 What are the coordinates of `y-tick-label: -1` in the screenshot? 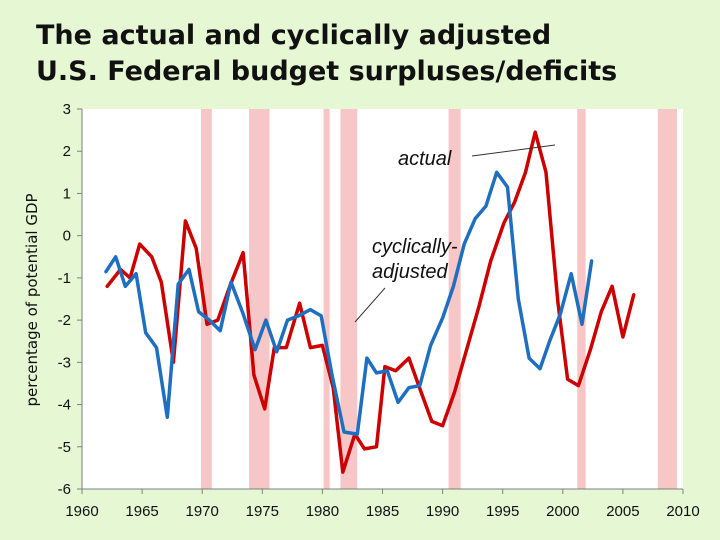 It's located at (64, 278).